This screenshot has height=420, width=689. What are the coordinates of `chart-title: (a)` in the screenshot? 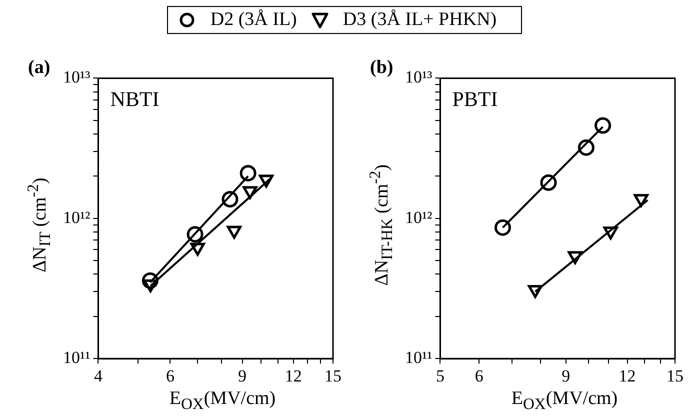 It's located at (39, 68).